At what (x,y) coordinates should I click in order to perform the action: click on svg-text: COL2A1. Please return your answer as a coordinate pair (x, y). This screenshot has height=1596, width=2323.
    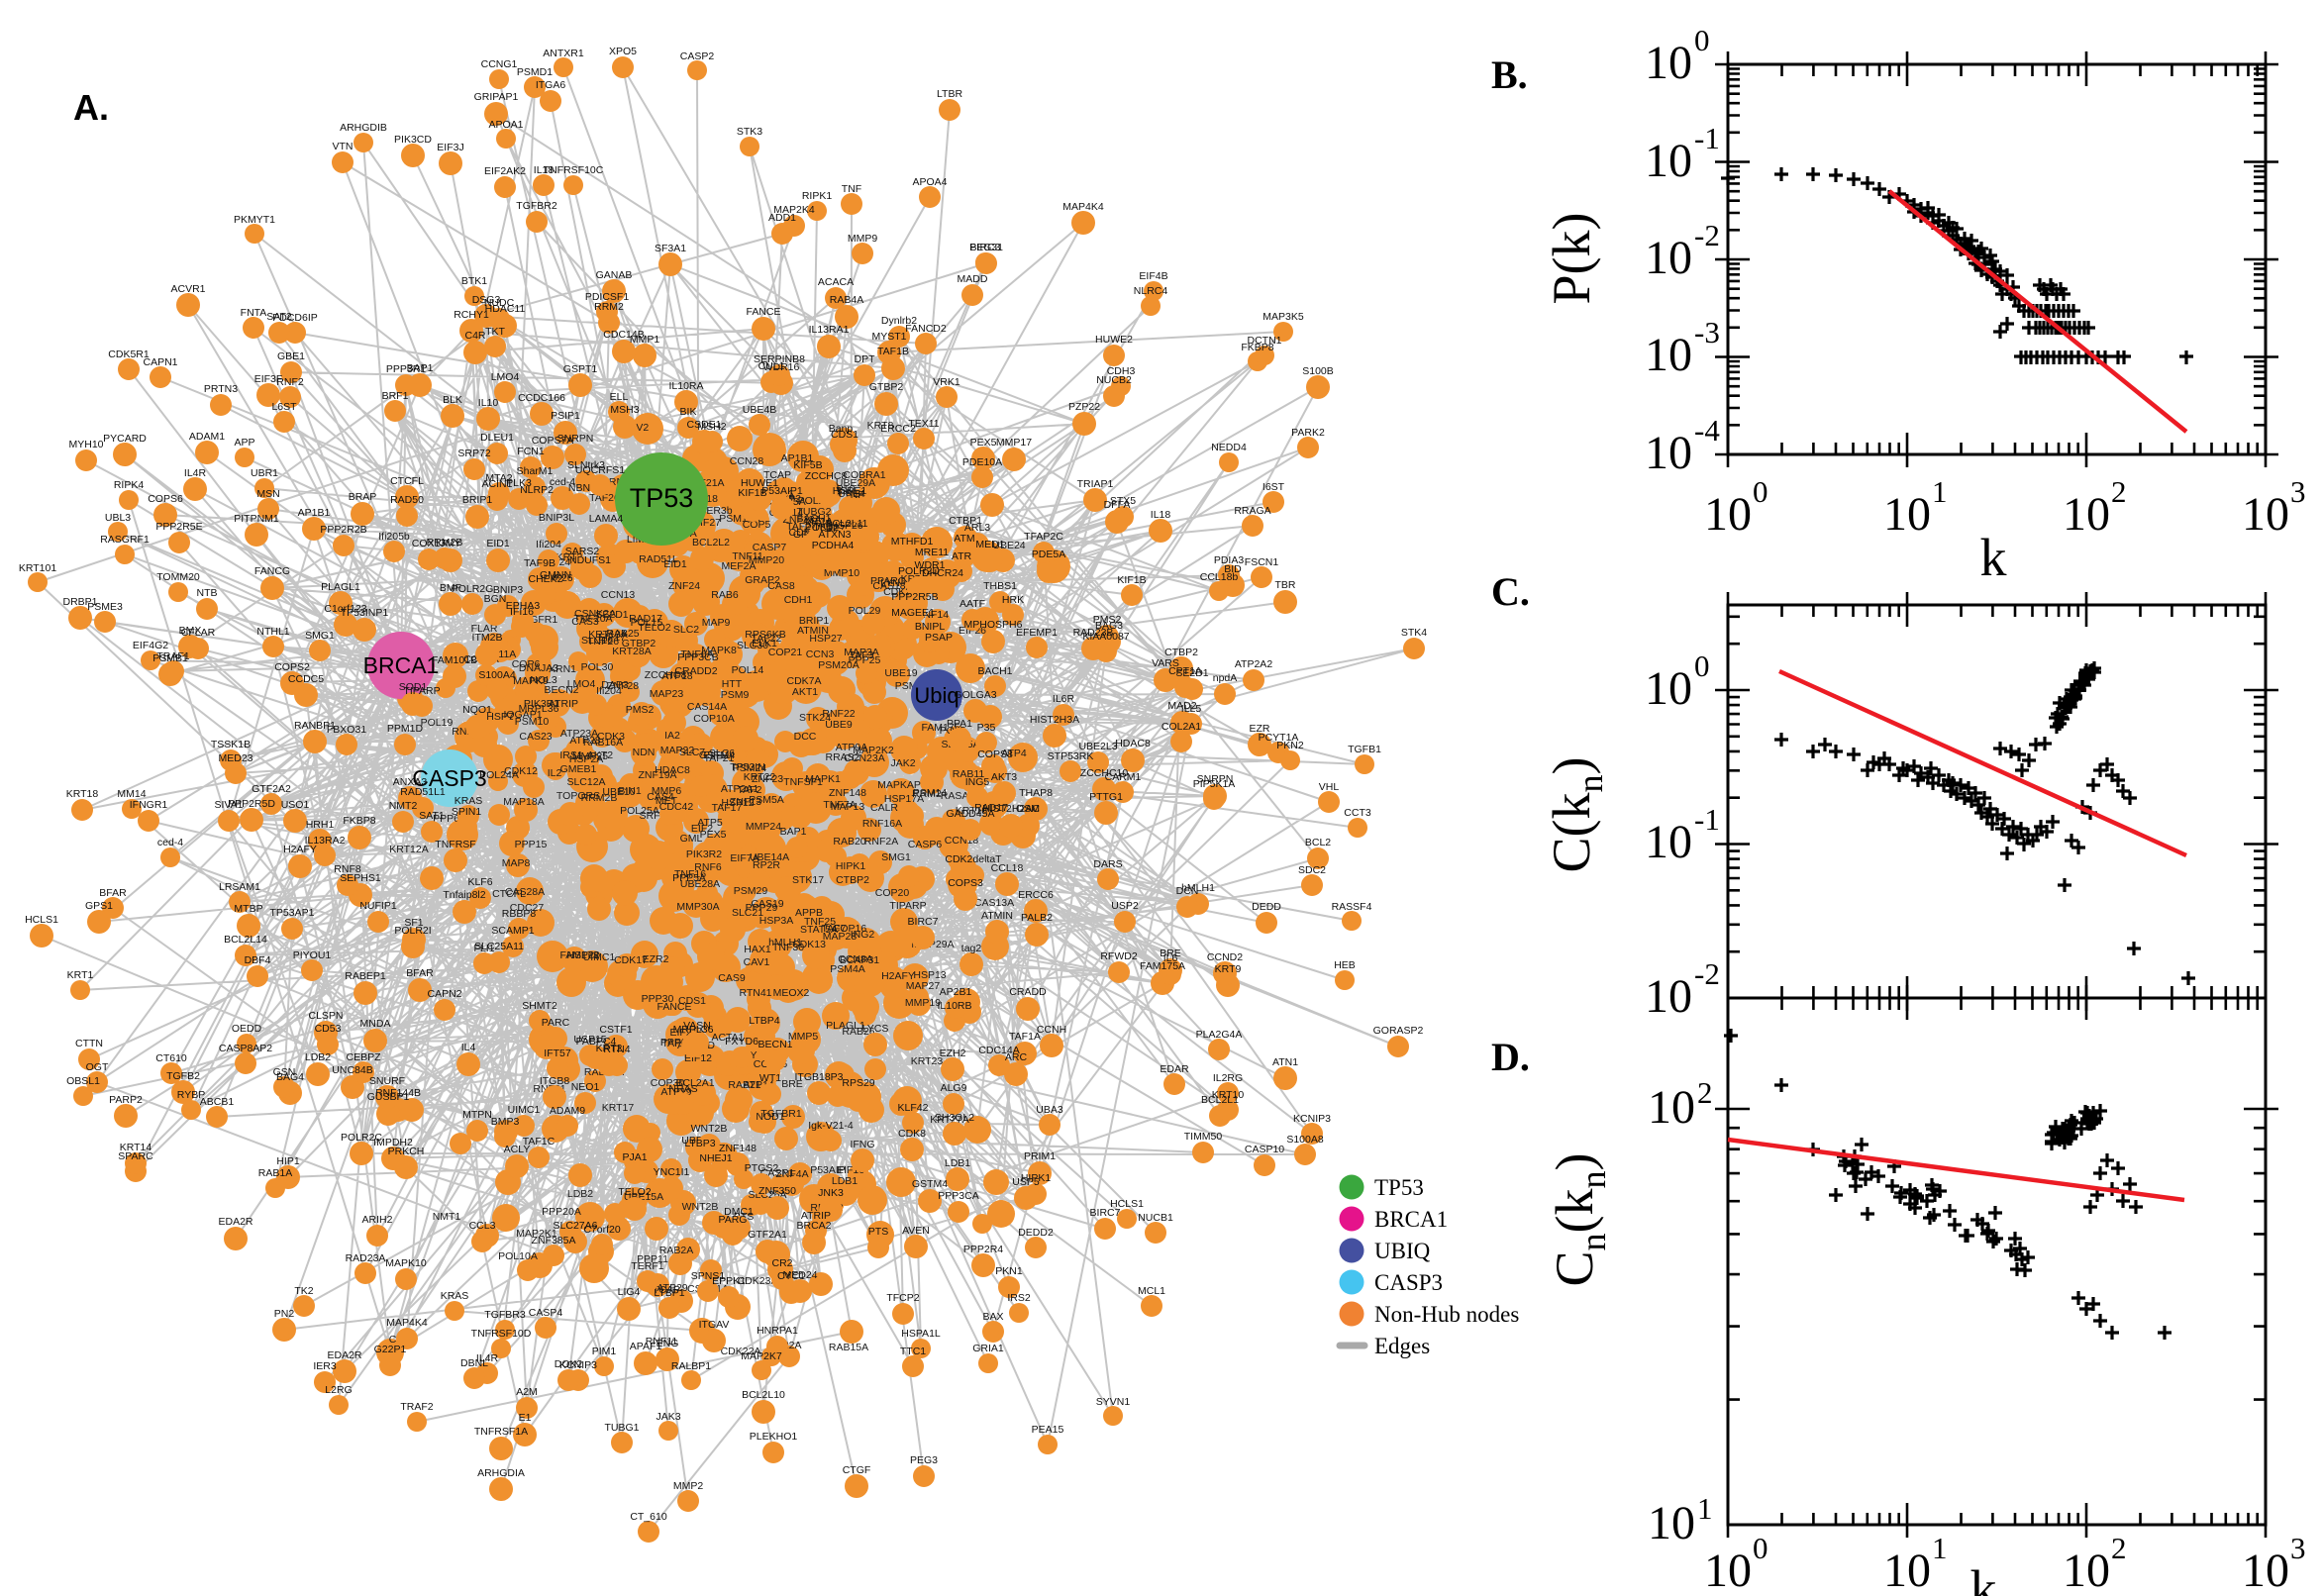
    Looking at the image, I should click on (1182, 727).